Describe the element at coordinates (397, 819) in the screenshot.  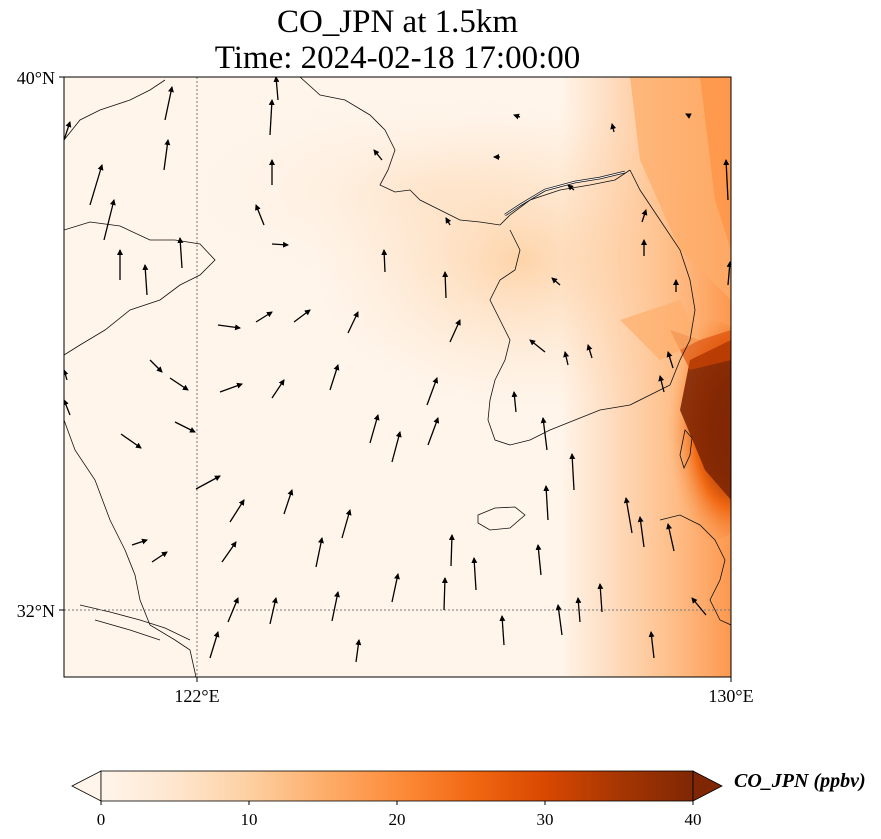
I see `colorbar-tick-20: 20` at that location.